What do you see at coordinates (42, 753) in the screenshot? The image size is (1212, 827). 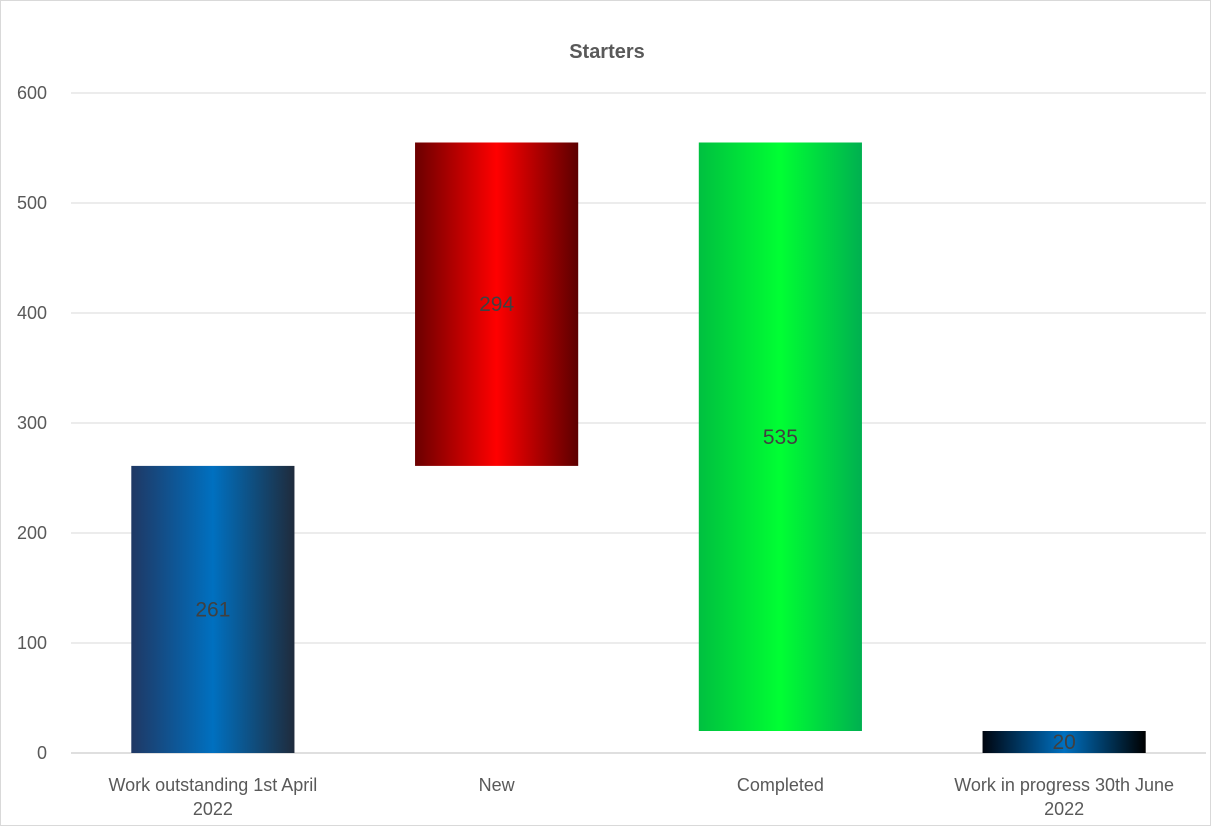 I see `y-tick-label: 0` at bounding box center [42, 753].